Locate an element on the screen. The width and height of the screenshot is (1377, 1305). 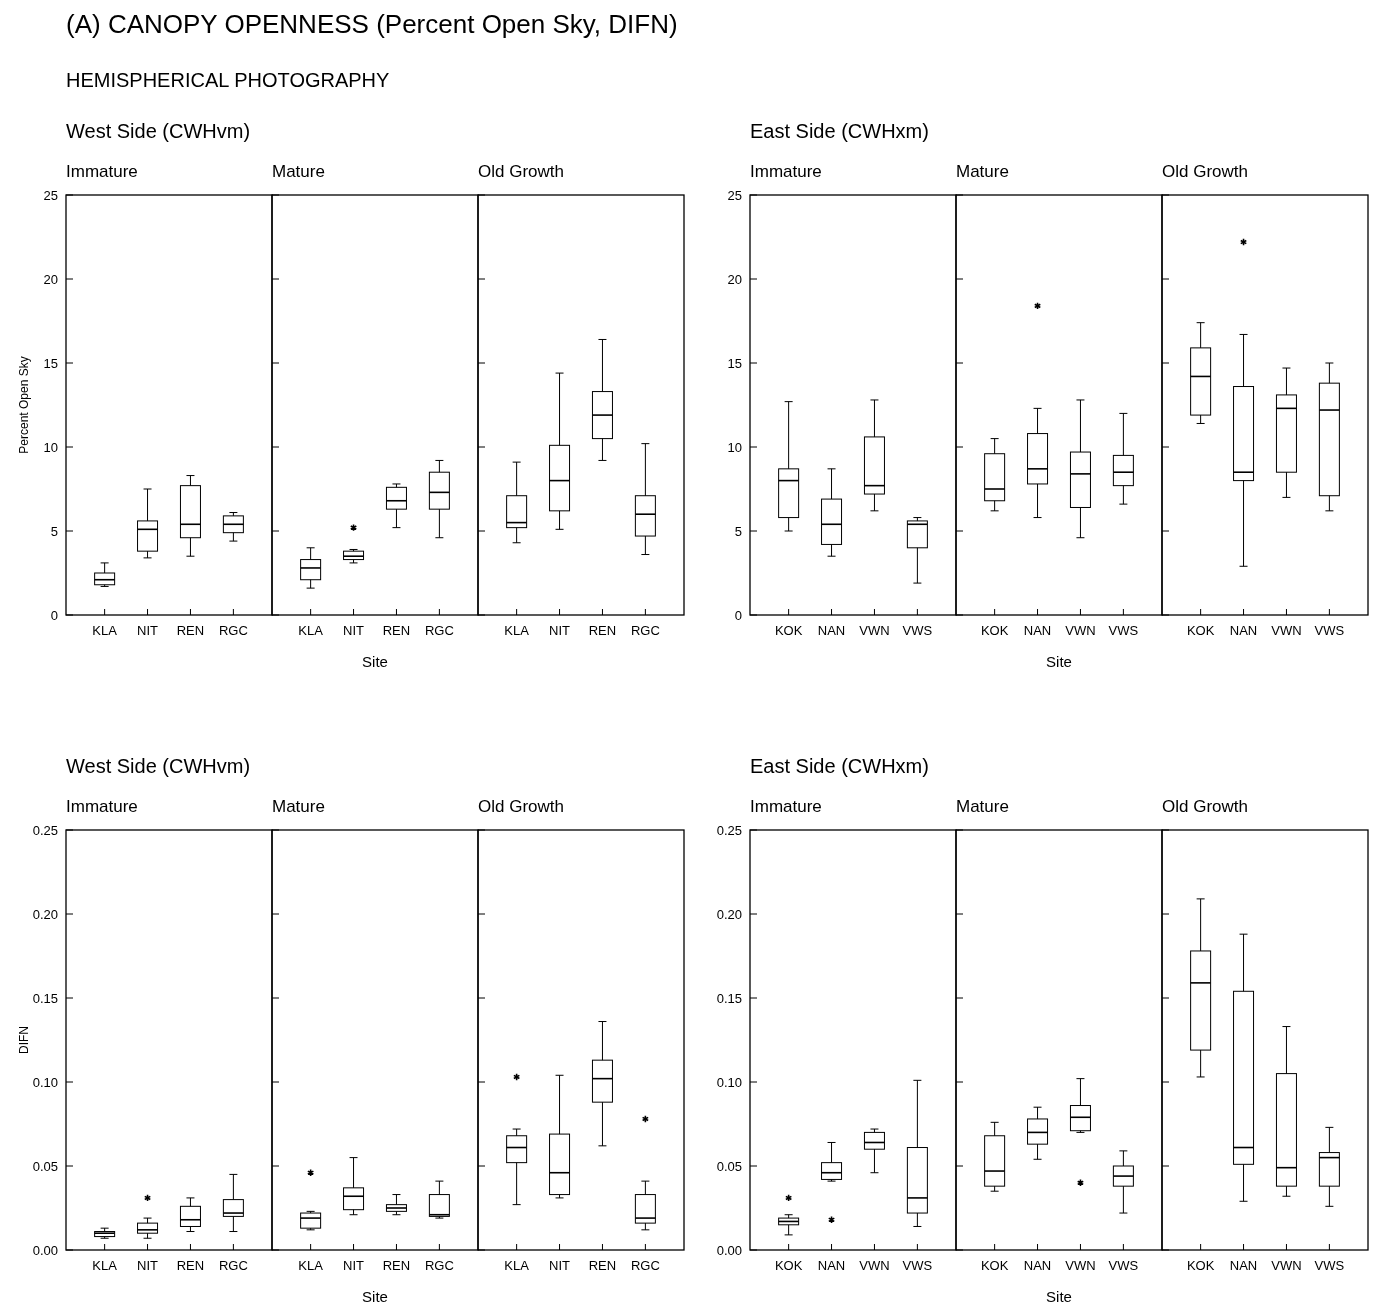
text: (A) CANOPY OPENNESS (Percent Open Sky, DIFN) is located at coordinates (372, 24).